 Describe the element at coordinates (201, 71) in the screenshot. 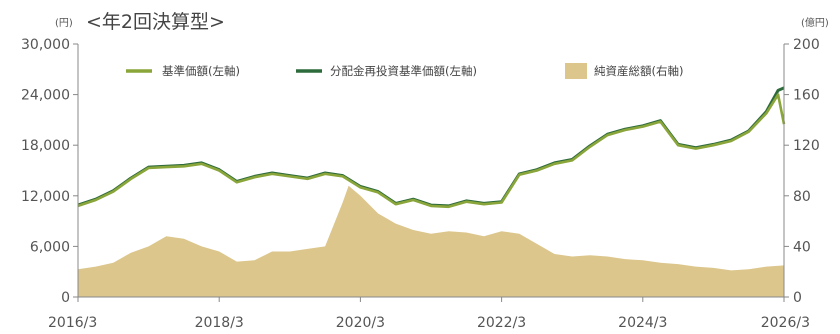

I see `legend-label-nav: 基準価額(左軸)` at that location.